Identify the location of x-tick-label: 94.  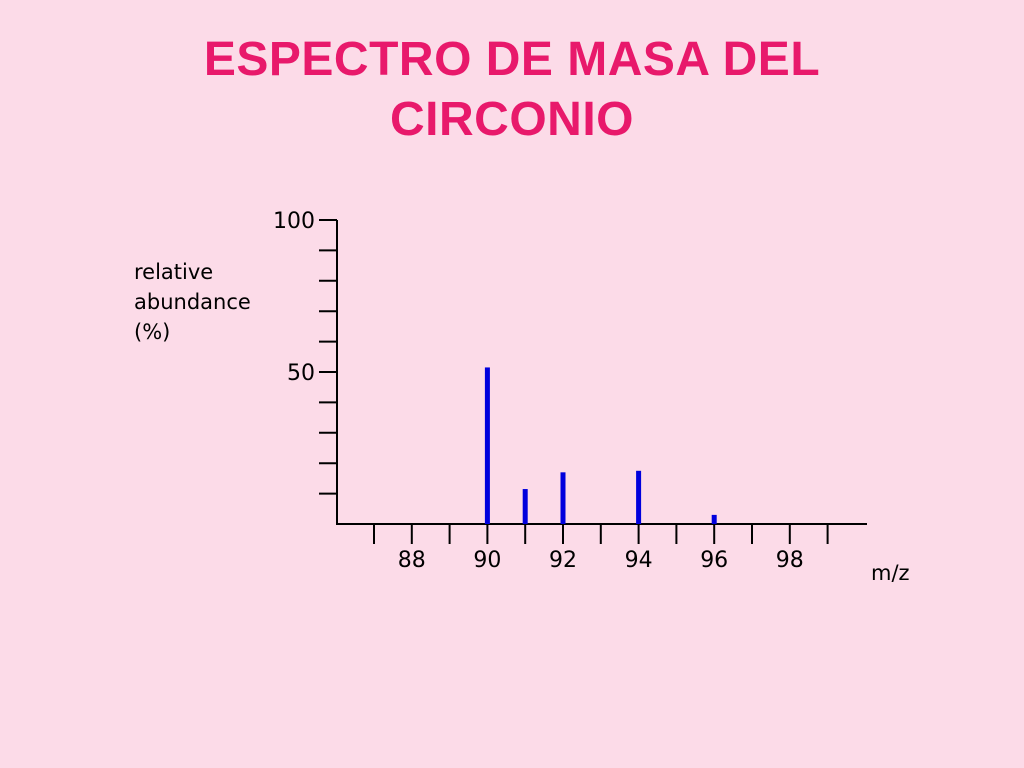
(639, 560).